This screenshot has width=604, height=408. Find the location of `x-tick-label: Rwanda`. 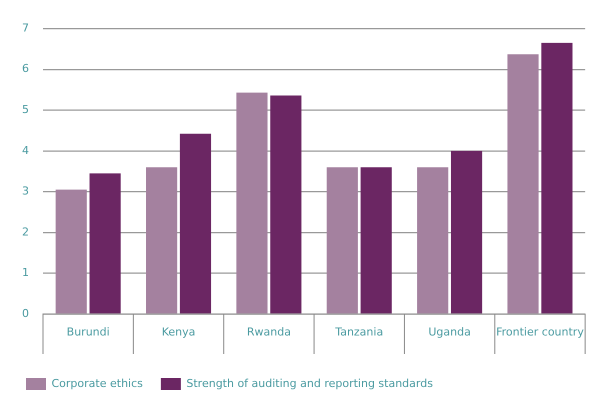

x-tick-label: Rwanda is located at coordinates (268, 331).